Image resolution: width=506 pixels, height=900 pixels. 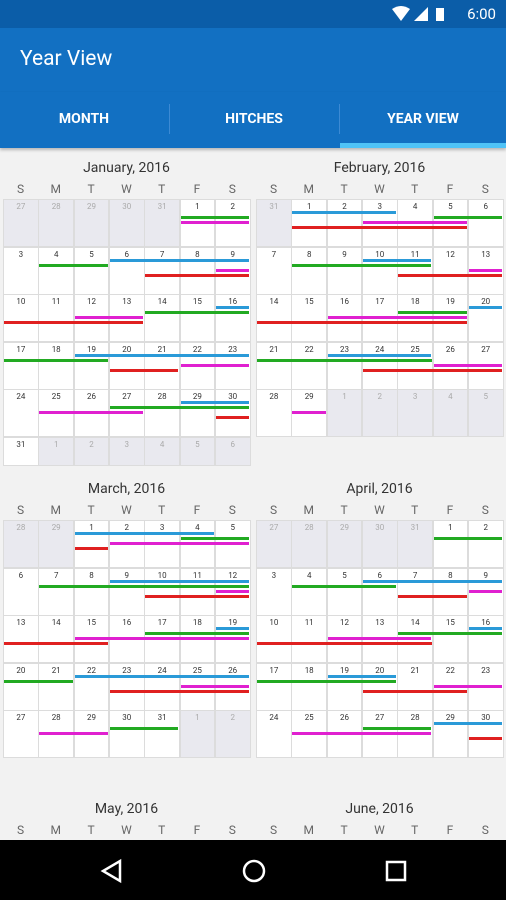 I want to click on tab: HITCHES, so click(x=254, y=119).